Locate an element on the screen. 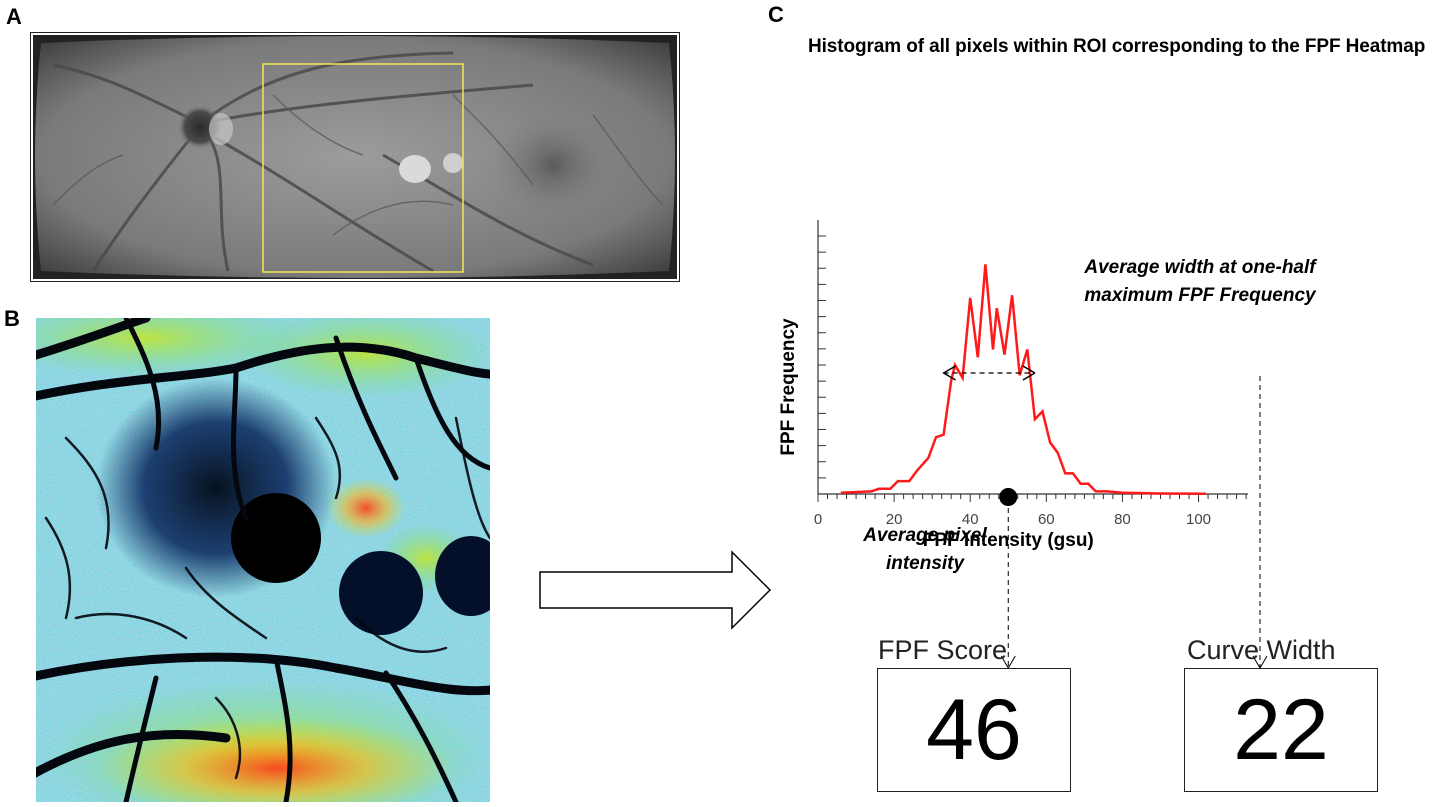  average-intensity-annotation-line2: intensity is located at coordinates (925, 563).